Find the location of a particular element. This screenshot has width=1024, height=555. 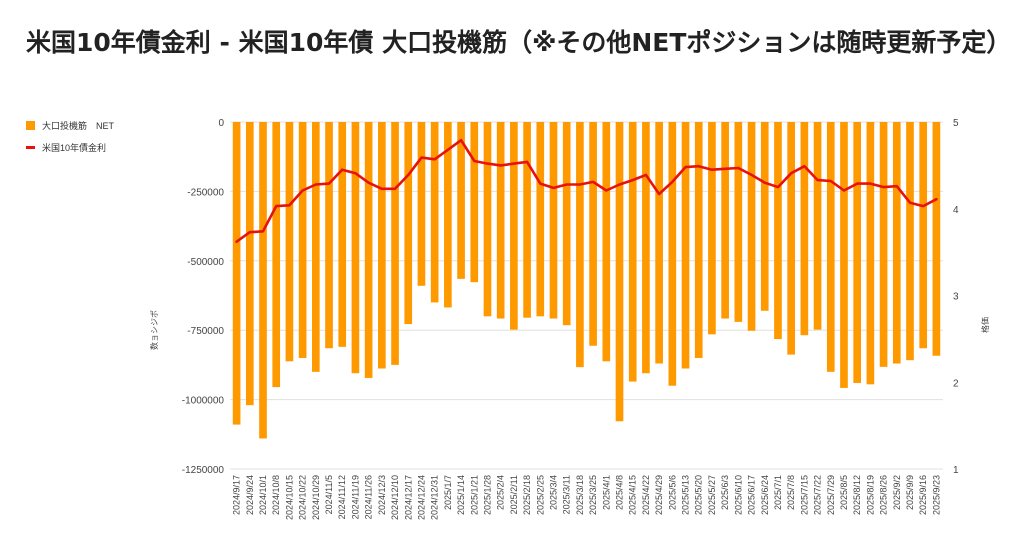

x-tick-label: 2025/4/22 is located at coordinates (646, 495).